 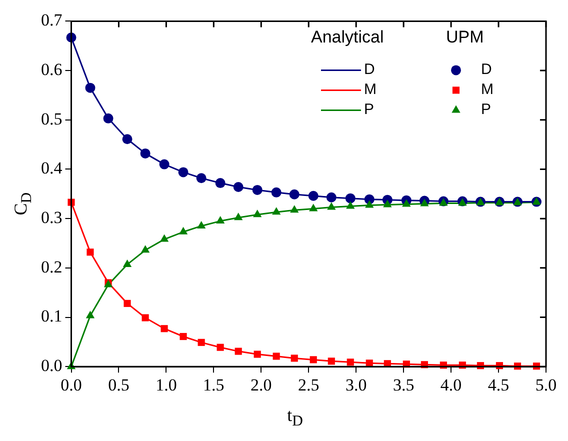 I want to click on x-tick-label: 3.0, so click(x=356, y=384).